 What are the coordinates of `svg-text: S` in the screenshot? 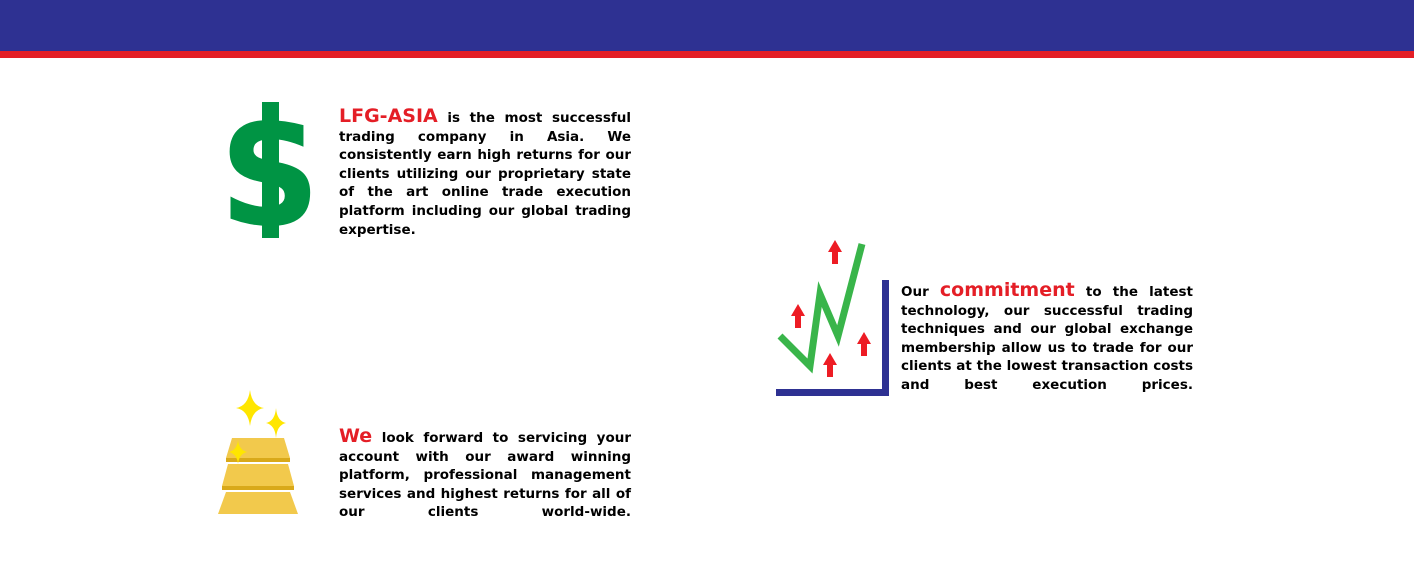 It's located at (271, 170).